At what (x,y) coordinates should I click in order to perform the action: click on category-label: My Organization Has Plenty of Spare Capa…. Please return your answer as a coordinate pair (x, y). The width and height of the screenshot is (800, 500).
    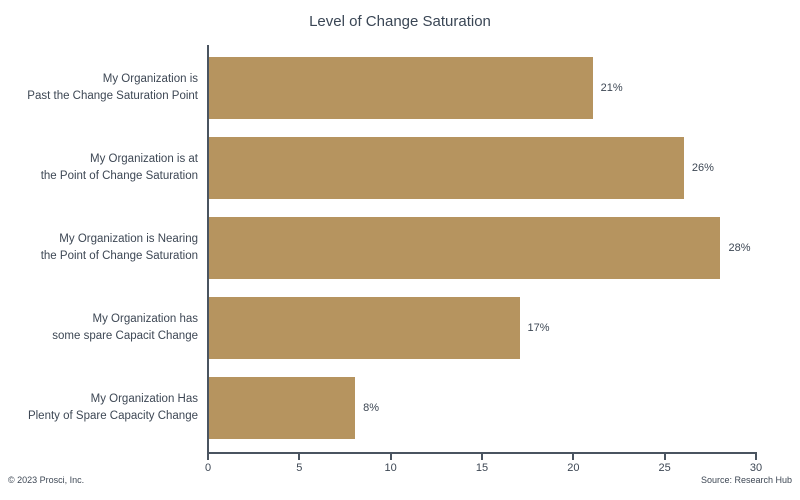
    Looking at the image, I should click on (112, 407).